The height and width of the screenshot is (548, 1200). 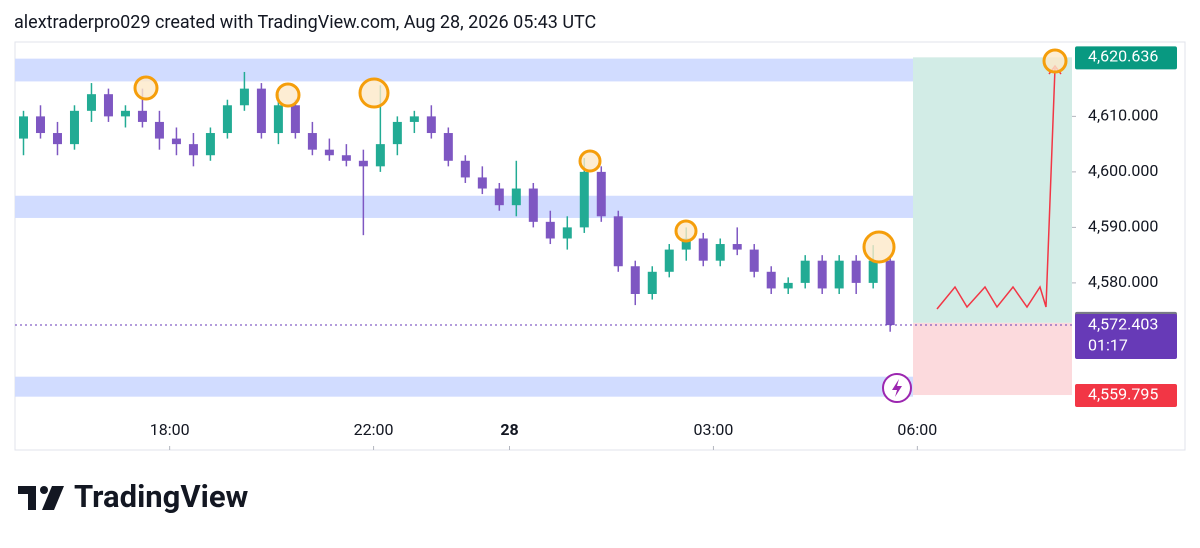 I want to click on logo: TradingView, so click(x=133, y=496).